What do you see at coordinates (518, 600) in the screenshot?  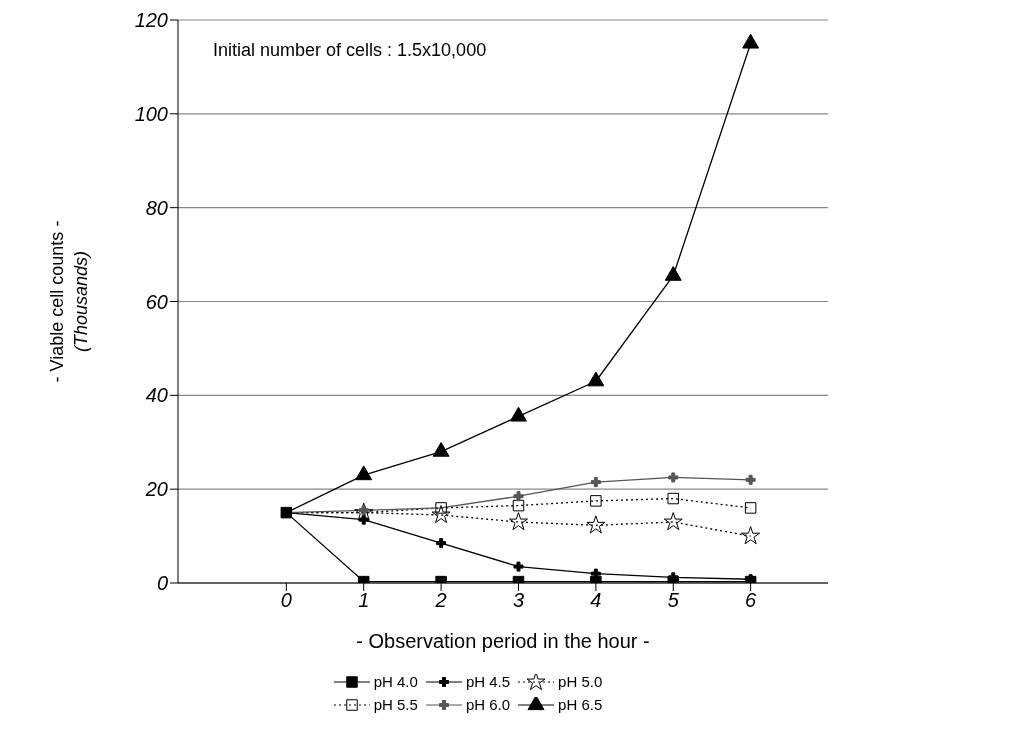 I see `x-tick-label: 3` at bounding box center [518, 600].